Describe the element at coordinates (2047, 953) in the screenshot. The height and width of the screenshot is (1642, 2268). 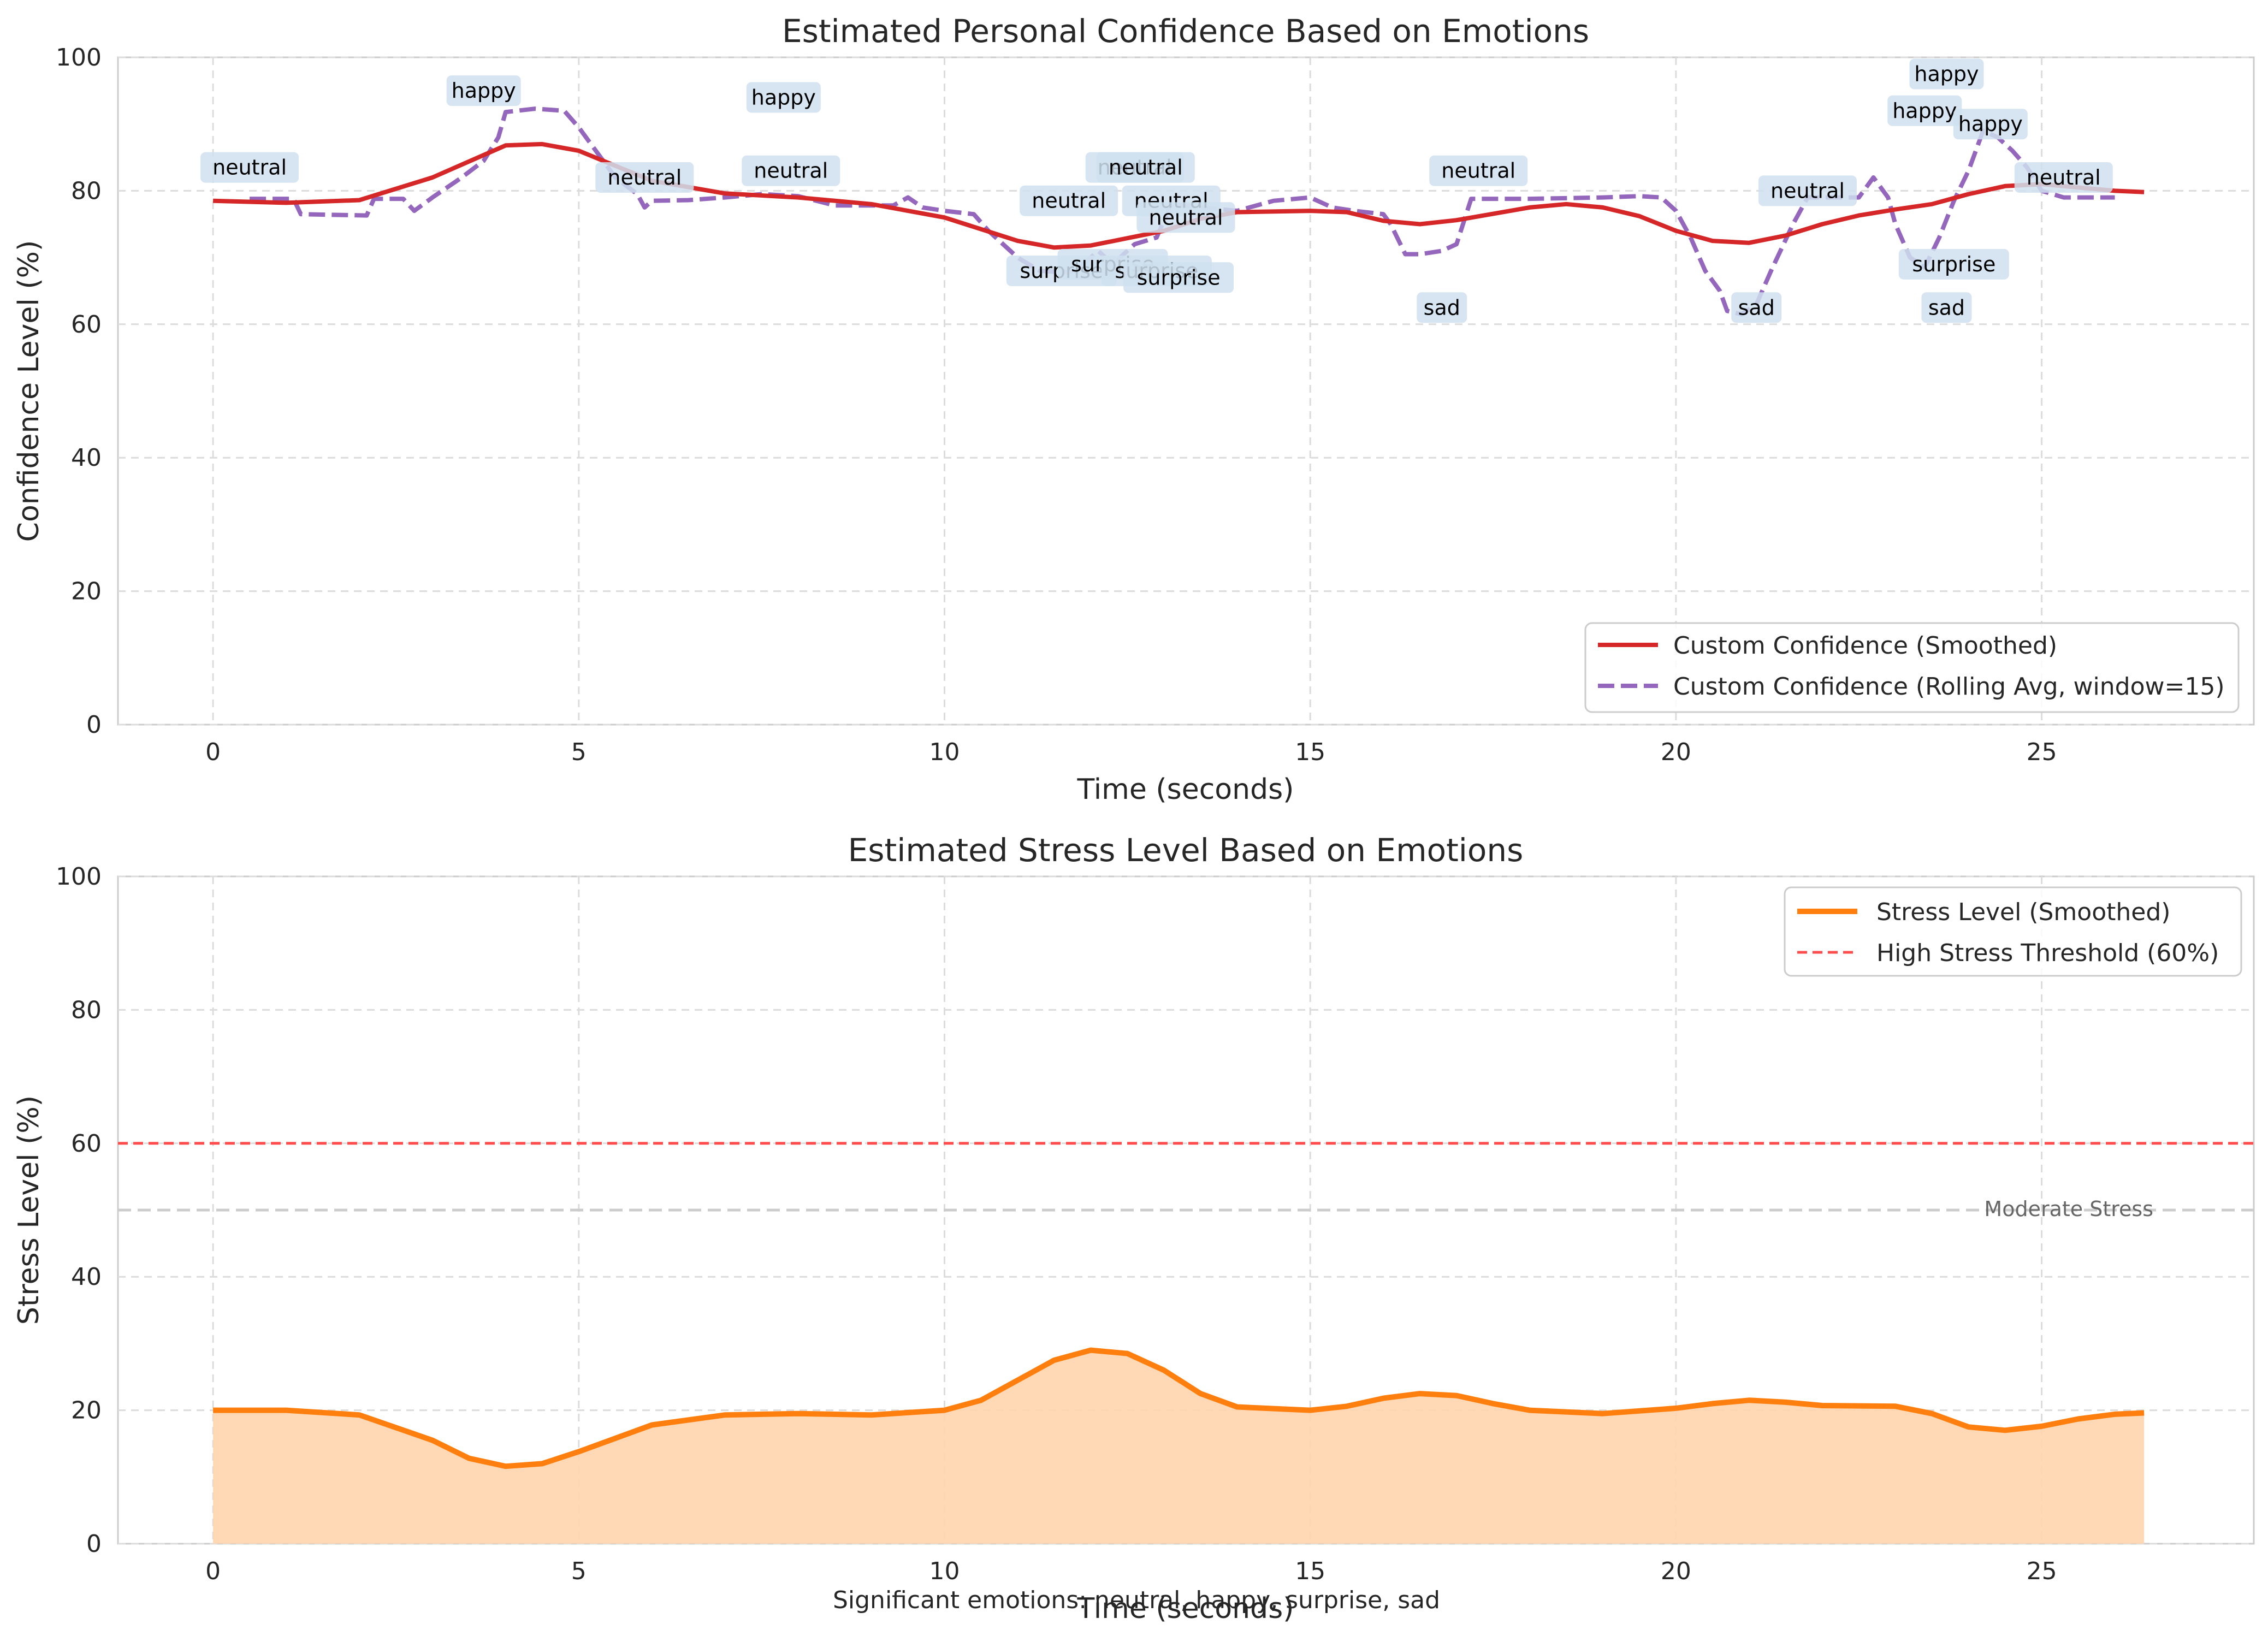
I see `legend-threshold-label: High Stress Threshold (60%)` at that location.